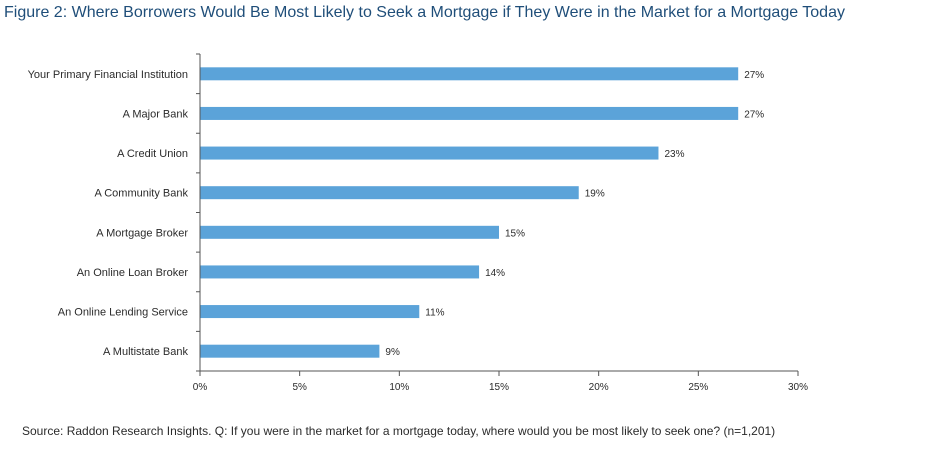 The image size is (928, 449). Describe the element at coordinates (108, 75) in the screenshot. I see `category-label: Your Primary Financial Institution` at that location.